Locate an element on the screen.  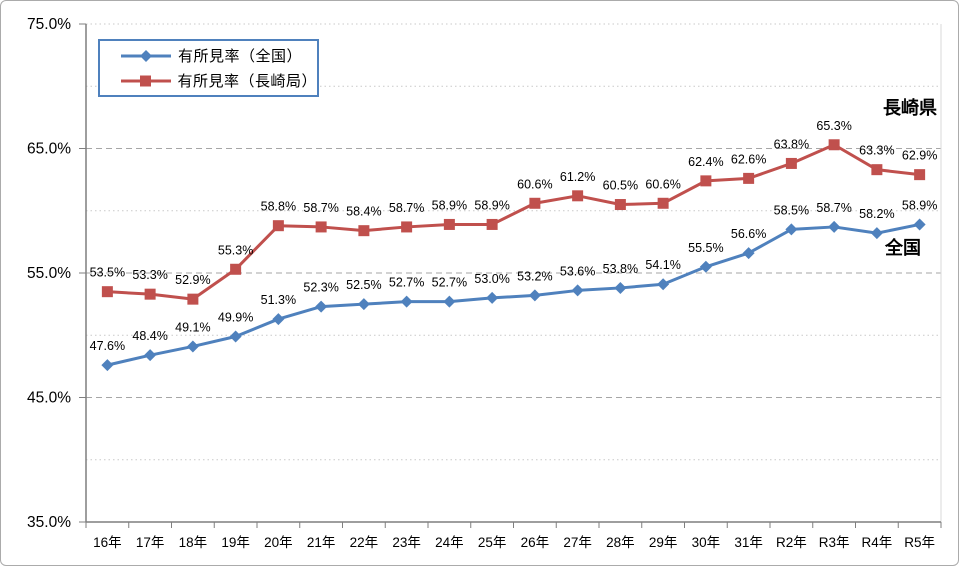
x-axis-label: 18年 is located at coordinates (193, 542).